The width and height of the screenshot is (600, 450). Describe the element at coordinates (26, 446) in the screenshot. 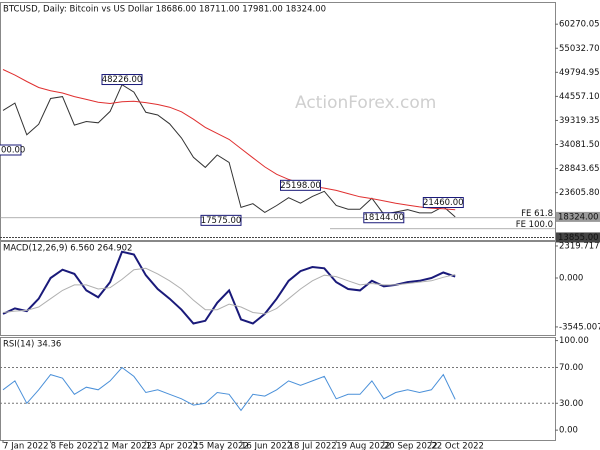

I see `x-tick-label: 7 Jan 2022` at that location.